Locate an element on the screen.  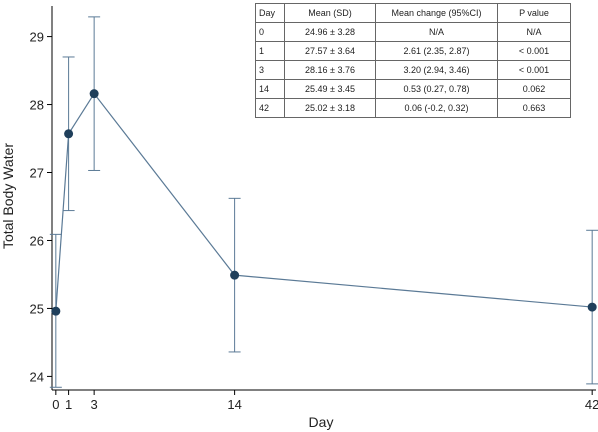
x-tick-label: 3 is located at coordinates (94, 404).